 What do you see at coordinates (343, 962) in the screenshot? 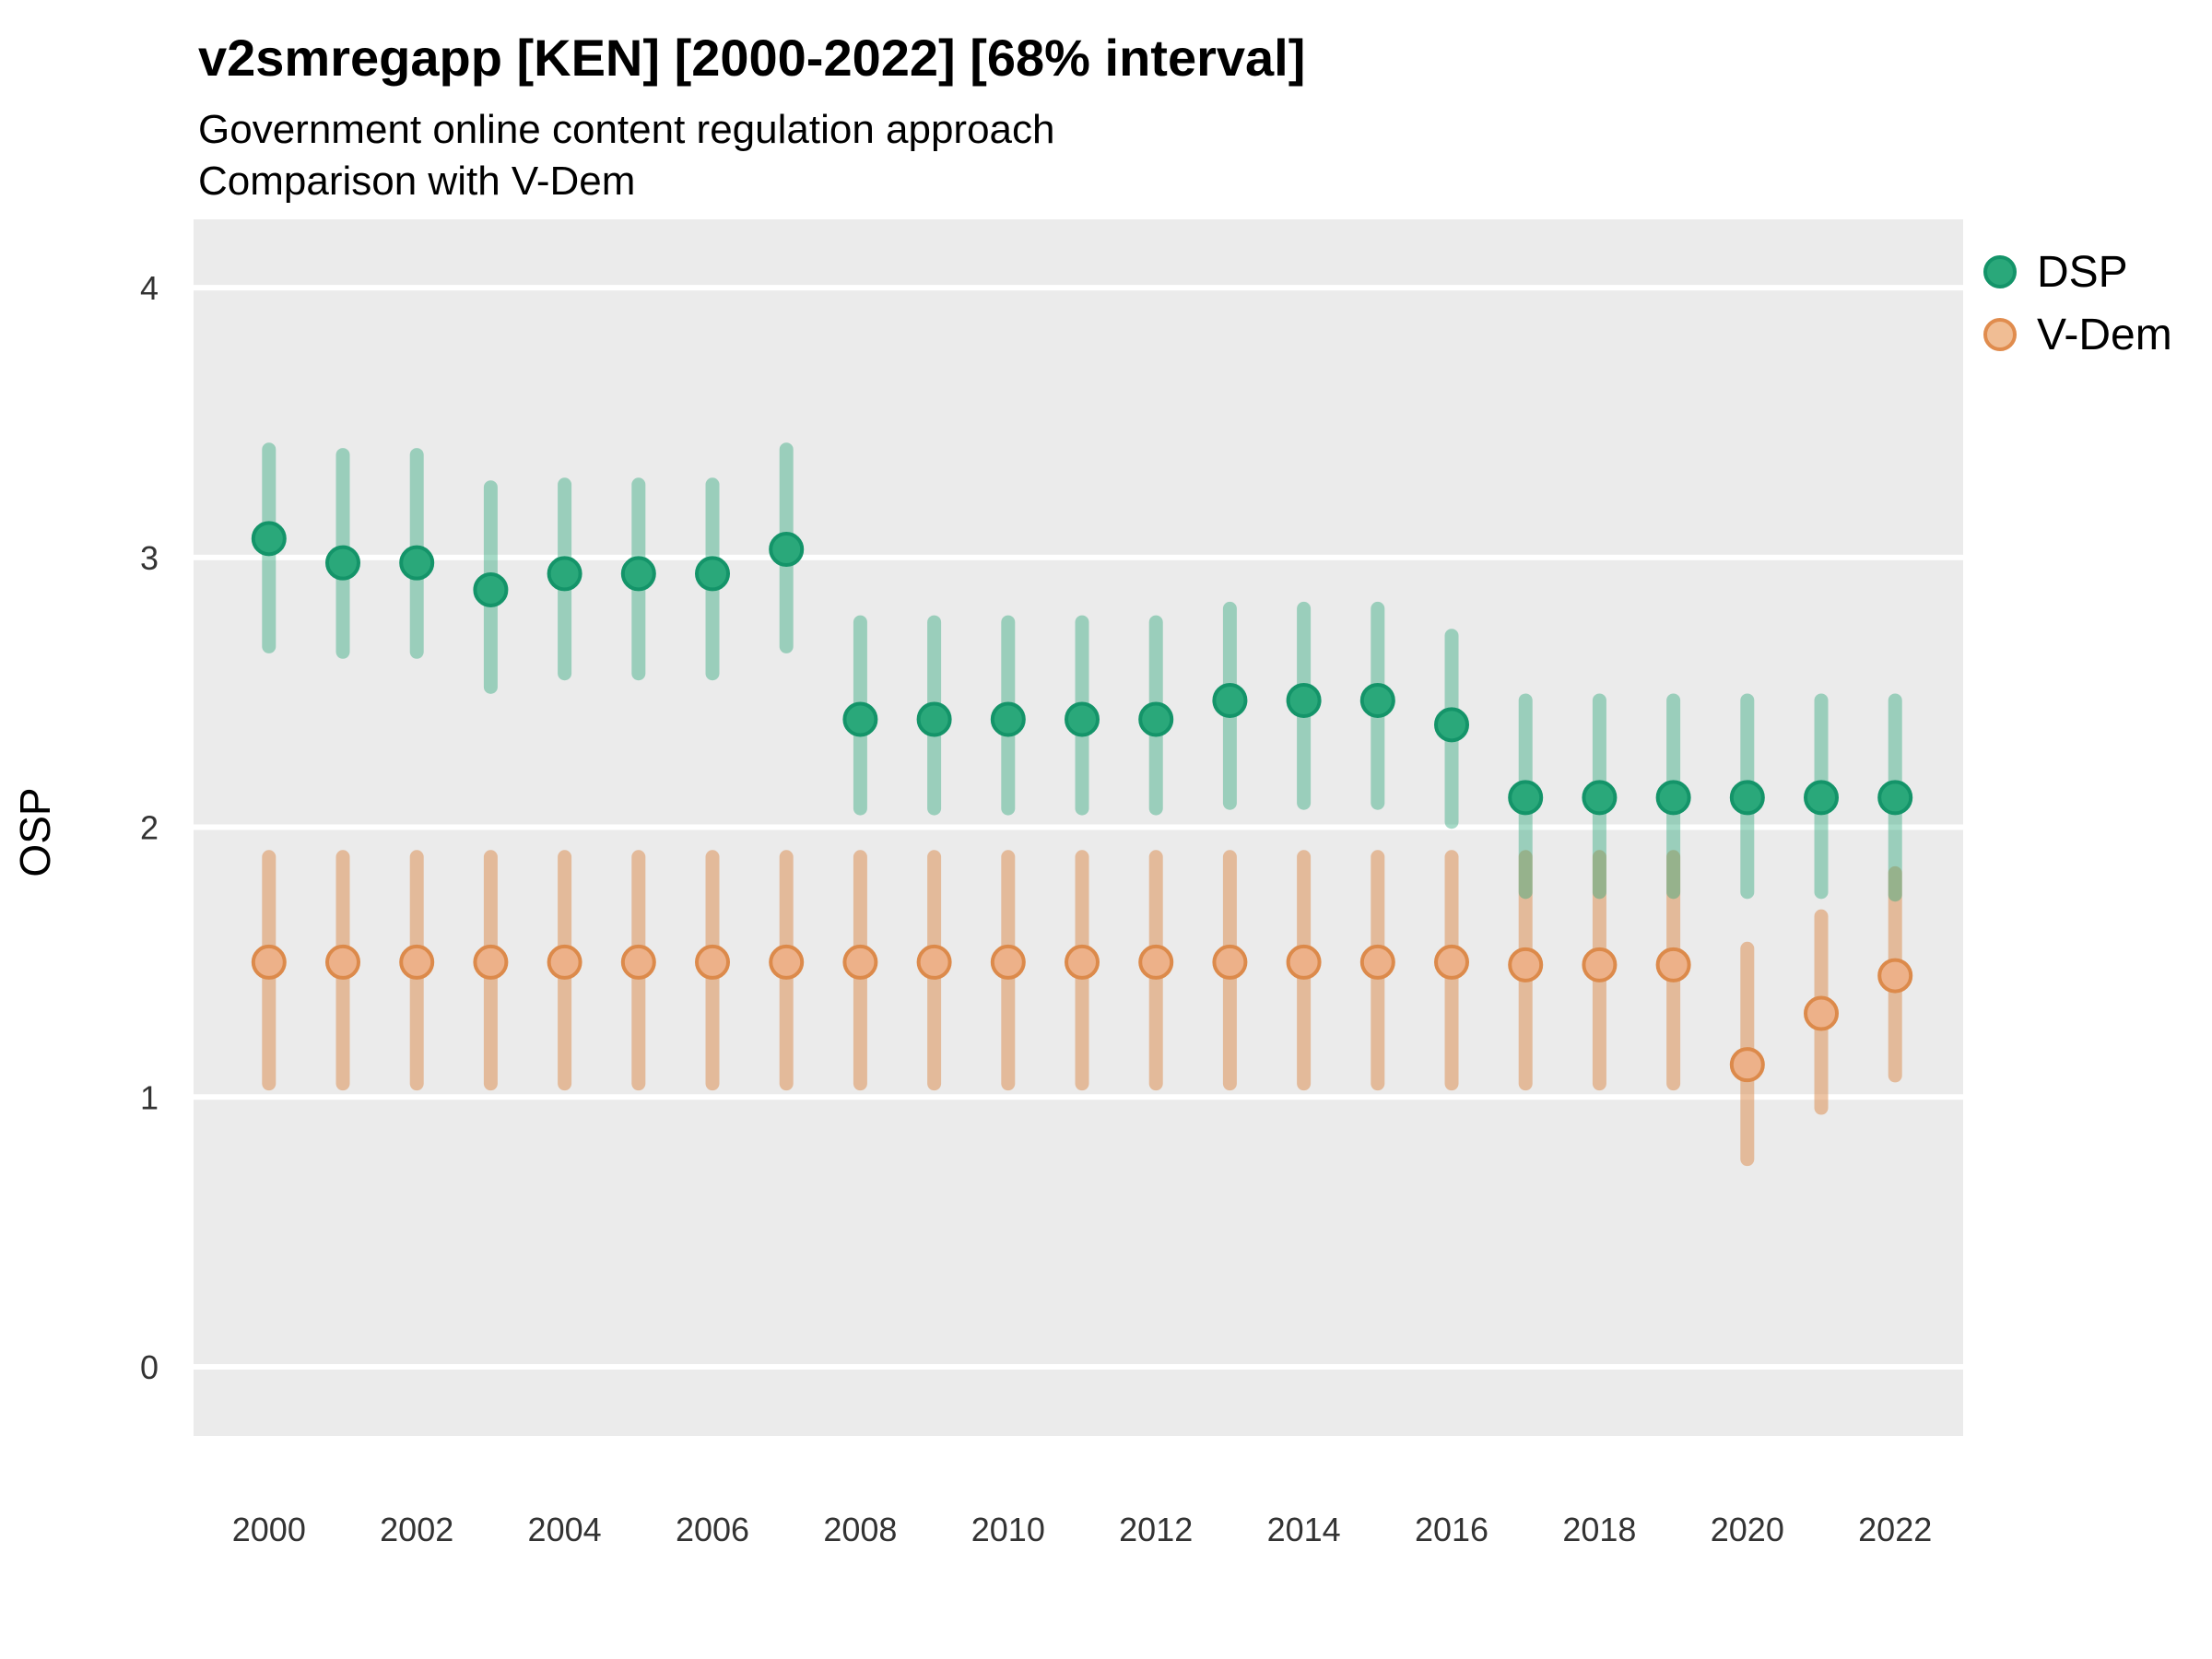
I see `vdem-point-2001` at bounding box center [343, 962].